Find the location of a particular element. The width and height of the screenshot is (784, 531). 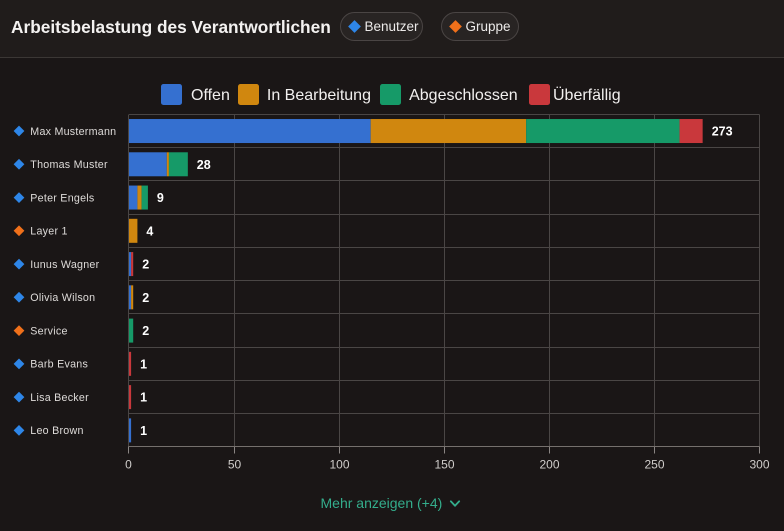

svg-text: 250 is located at coordinates (654, 465).